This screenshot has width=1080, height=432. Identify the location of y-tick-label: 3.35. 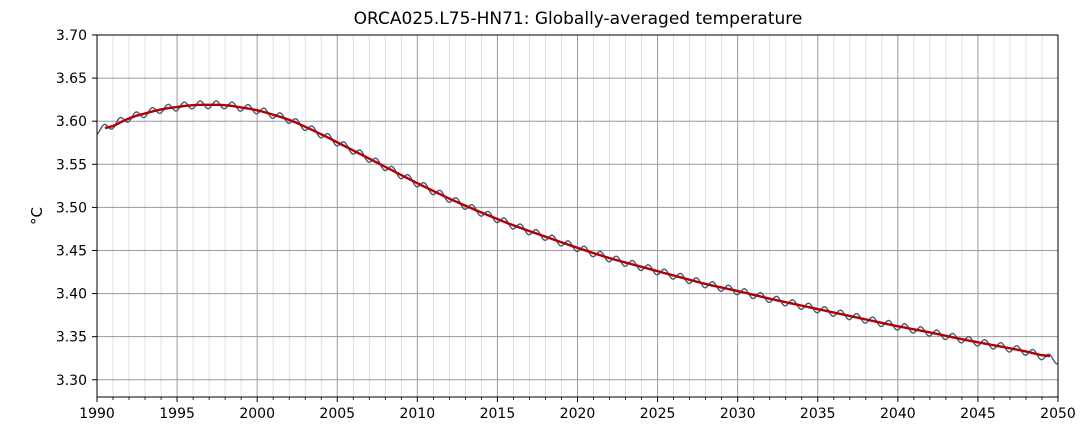
(71, 338).